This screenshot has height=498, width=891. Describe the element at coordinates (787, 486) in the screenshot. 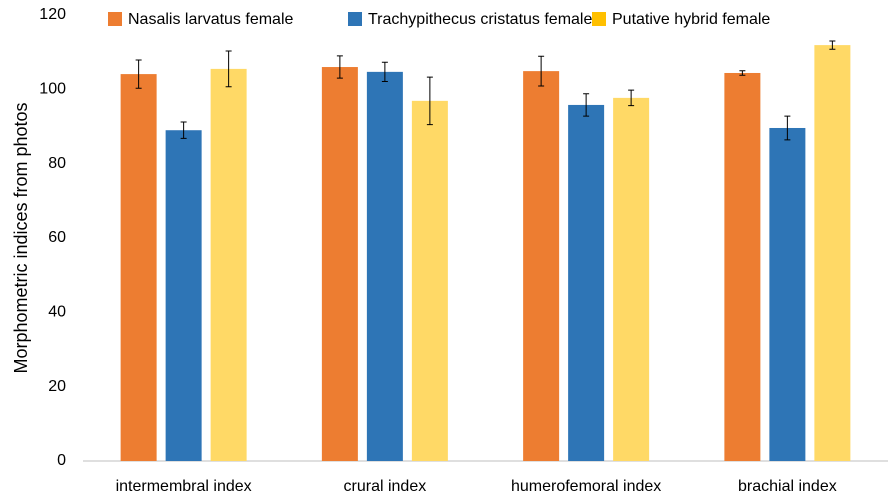

I see `x-tick-label: brachial index` at that location.